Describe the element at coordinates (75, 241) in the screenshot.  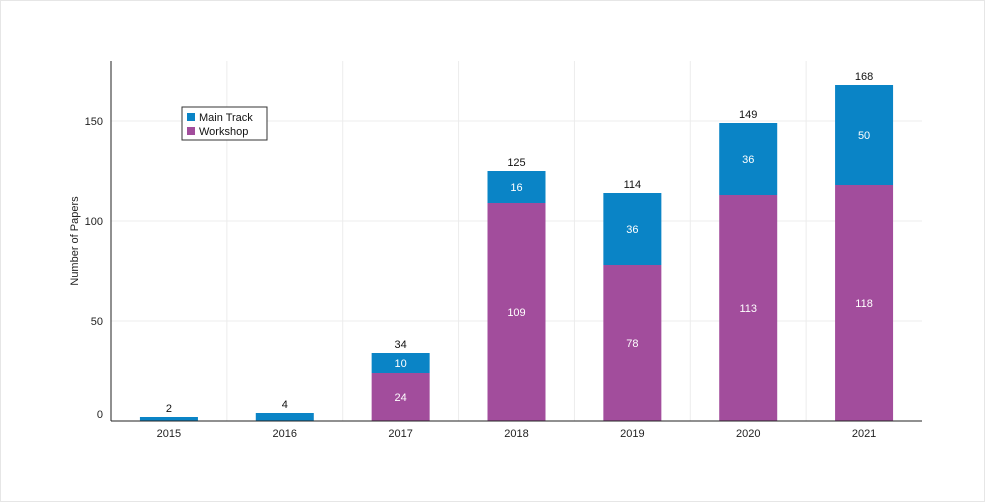
I see `y-axis-title: Number of Papers` at that location.